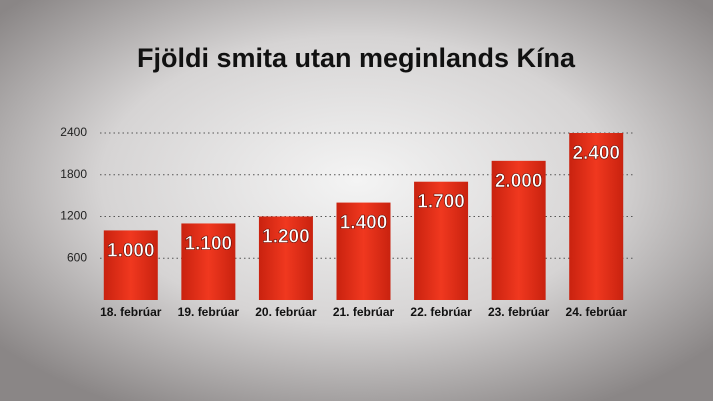 This screenshot has height=401, width=713. I want to click on value-label: 1.700, so click(441, 202).